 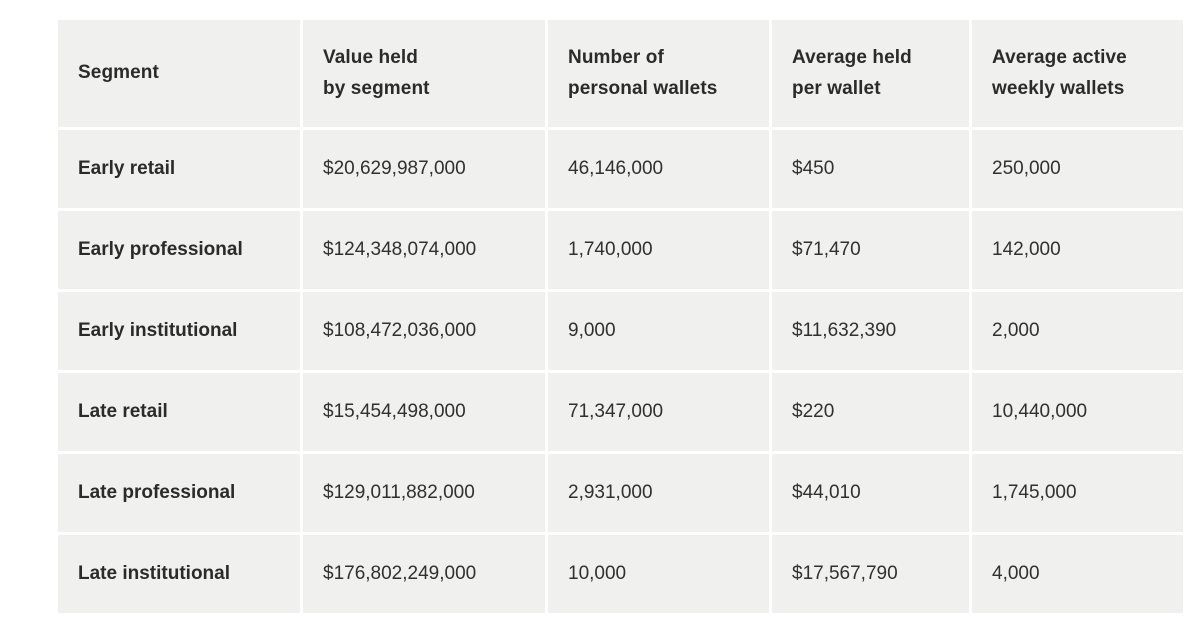 I want to click on column-header-avg-held-per-wallet: Average held per wallet, so click(x=870, y=73).